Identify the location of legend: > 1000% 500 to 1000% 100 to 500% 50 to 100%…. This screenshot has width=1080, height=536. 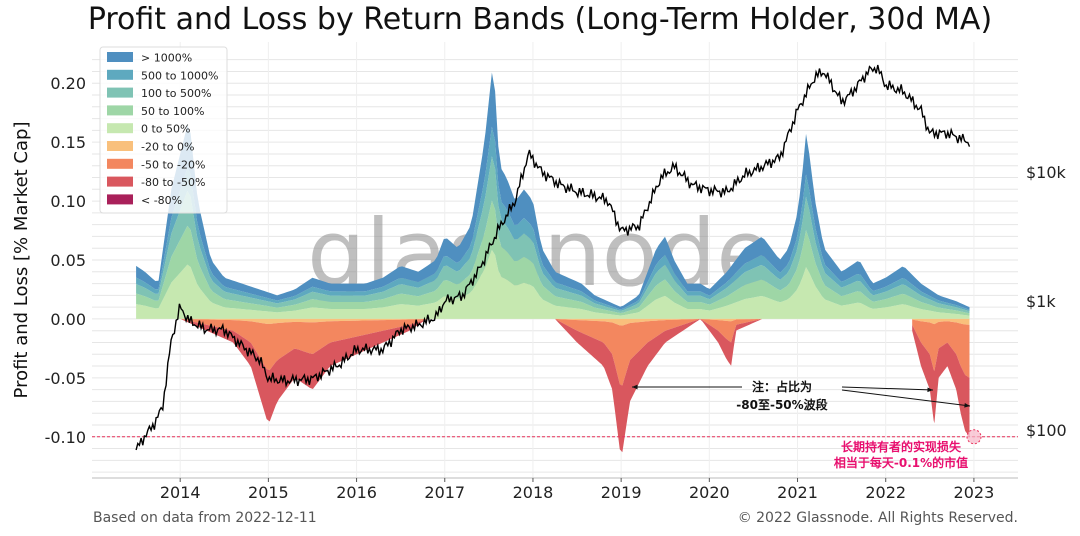
(163, 130).